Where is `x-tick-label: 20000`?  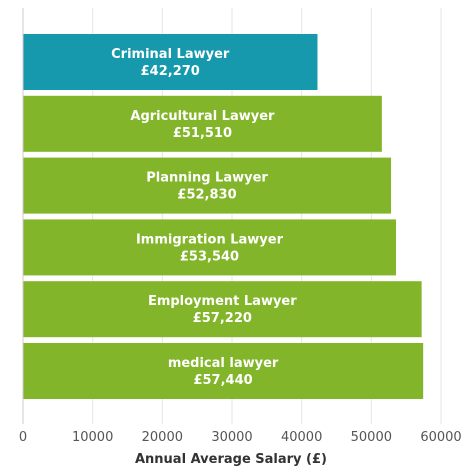 x-tick-label: 20000 is located at coordinates (162, 437).